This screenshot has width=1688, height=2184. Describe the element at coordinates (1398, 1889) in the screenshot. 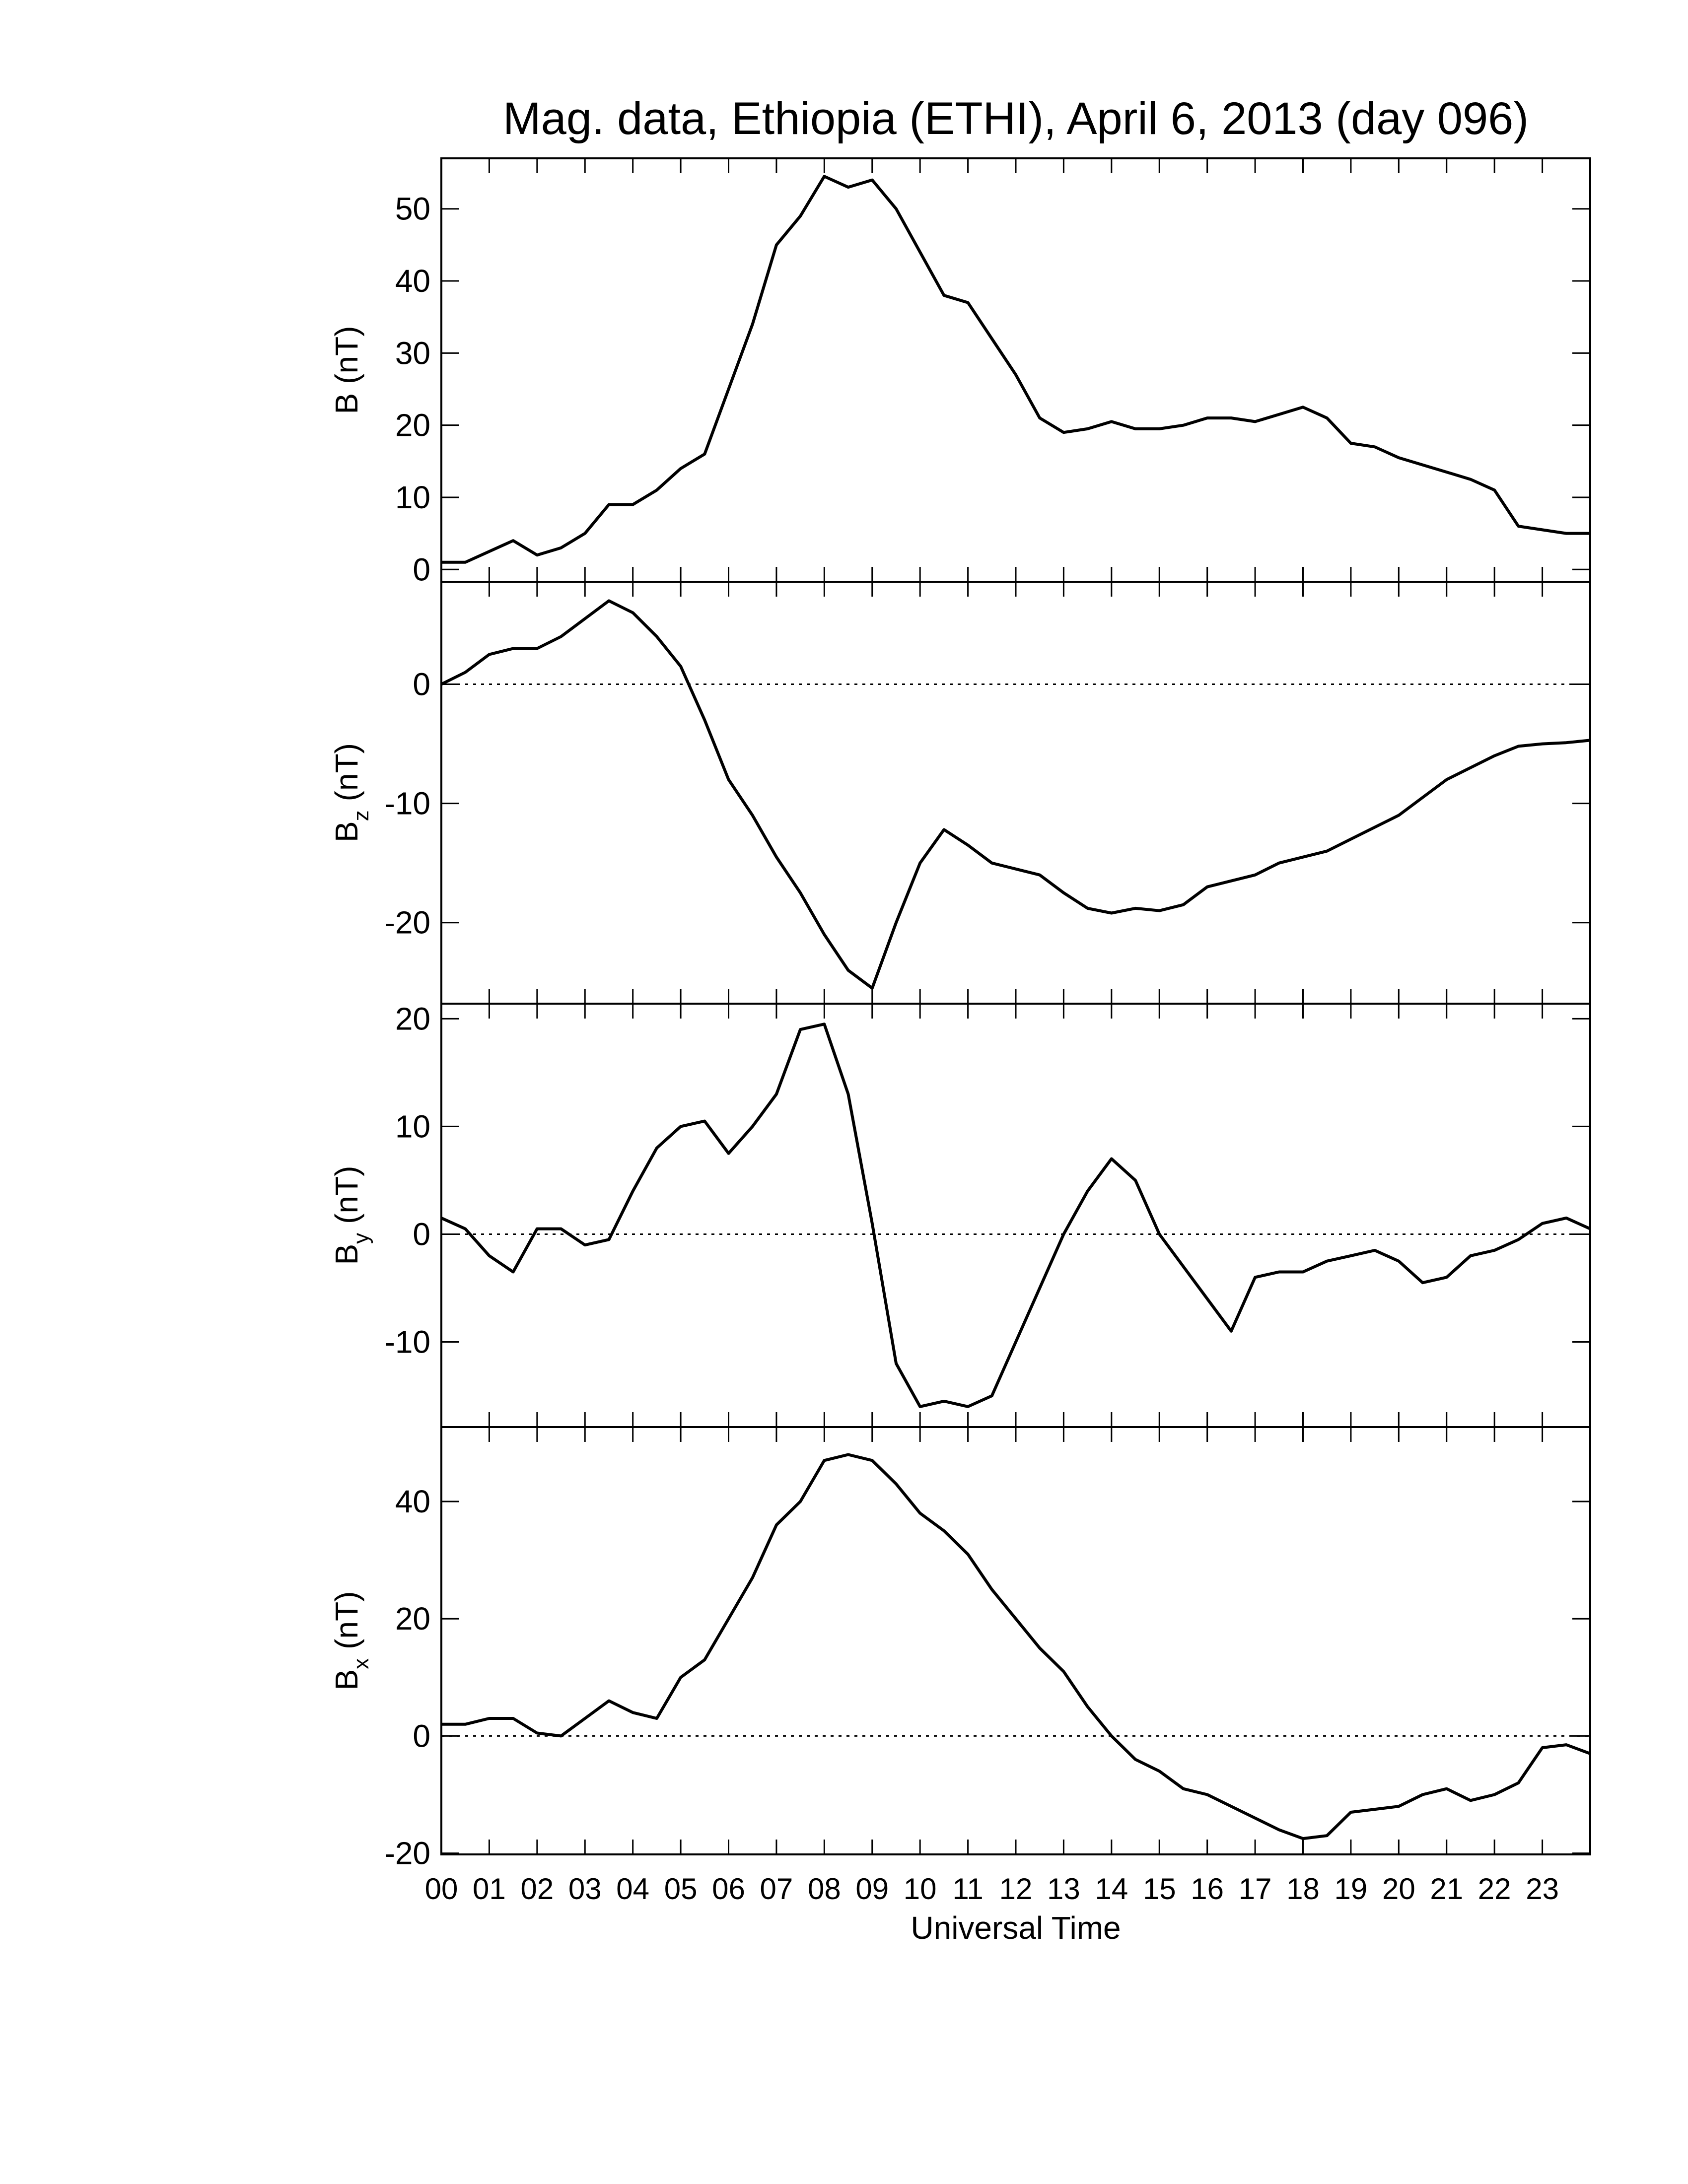

I see `x-tick-label: 20` at that location.